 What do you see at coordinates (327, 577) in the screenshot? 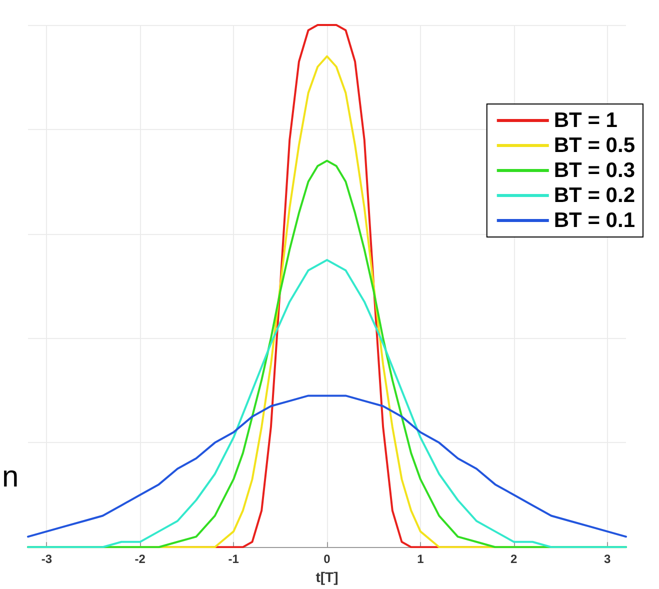
I see `x-axis-title: t[T]` at bounding box center [327, 577].